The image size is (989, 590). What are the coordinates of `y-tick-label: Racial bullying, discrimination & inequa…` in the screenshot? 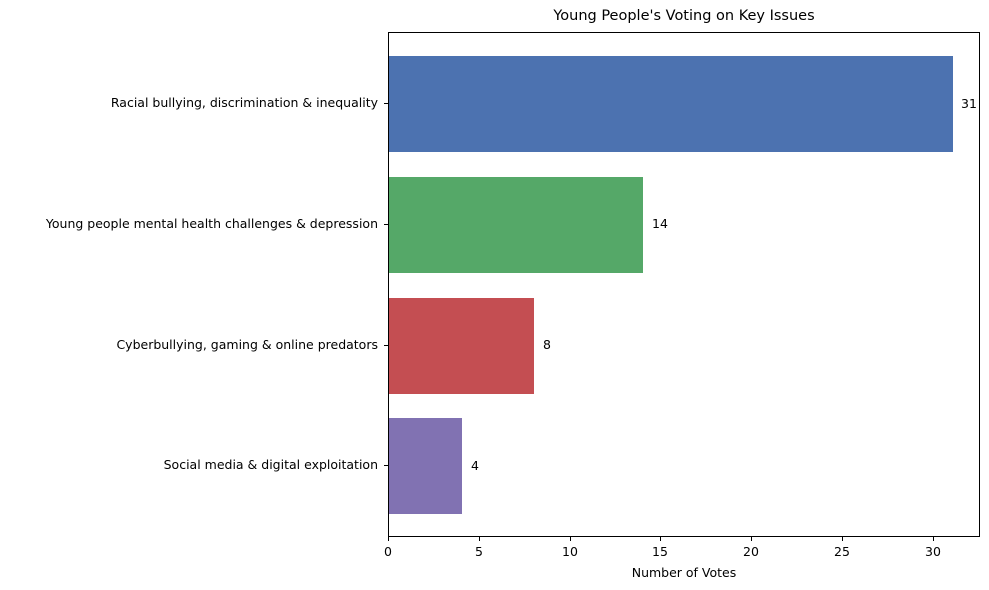 It's located at (244, 102).